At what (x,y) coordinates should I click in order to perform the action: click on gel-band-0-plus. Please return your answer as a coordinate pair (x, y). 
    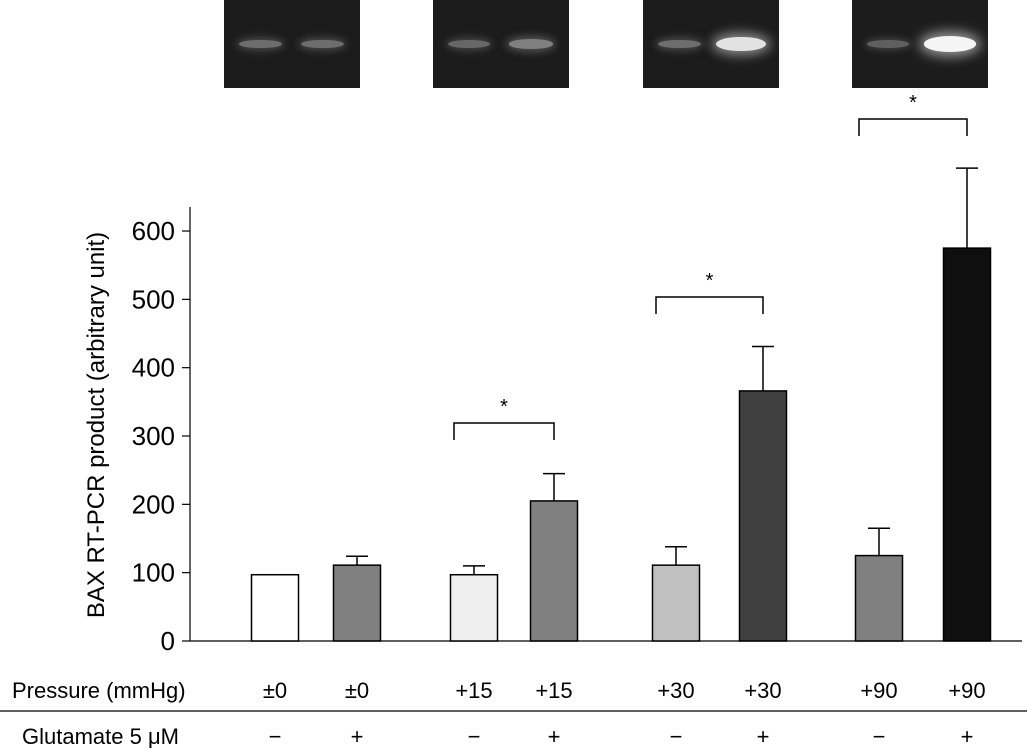
    Looking at the image, I should click on (322, 44).